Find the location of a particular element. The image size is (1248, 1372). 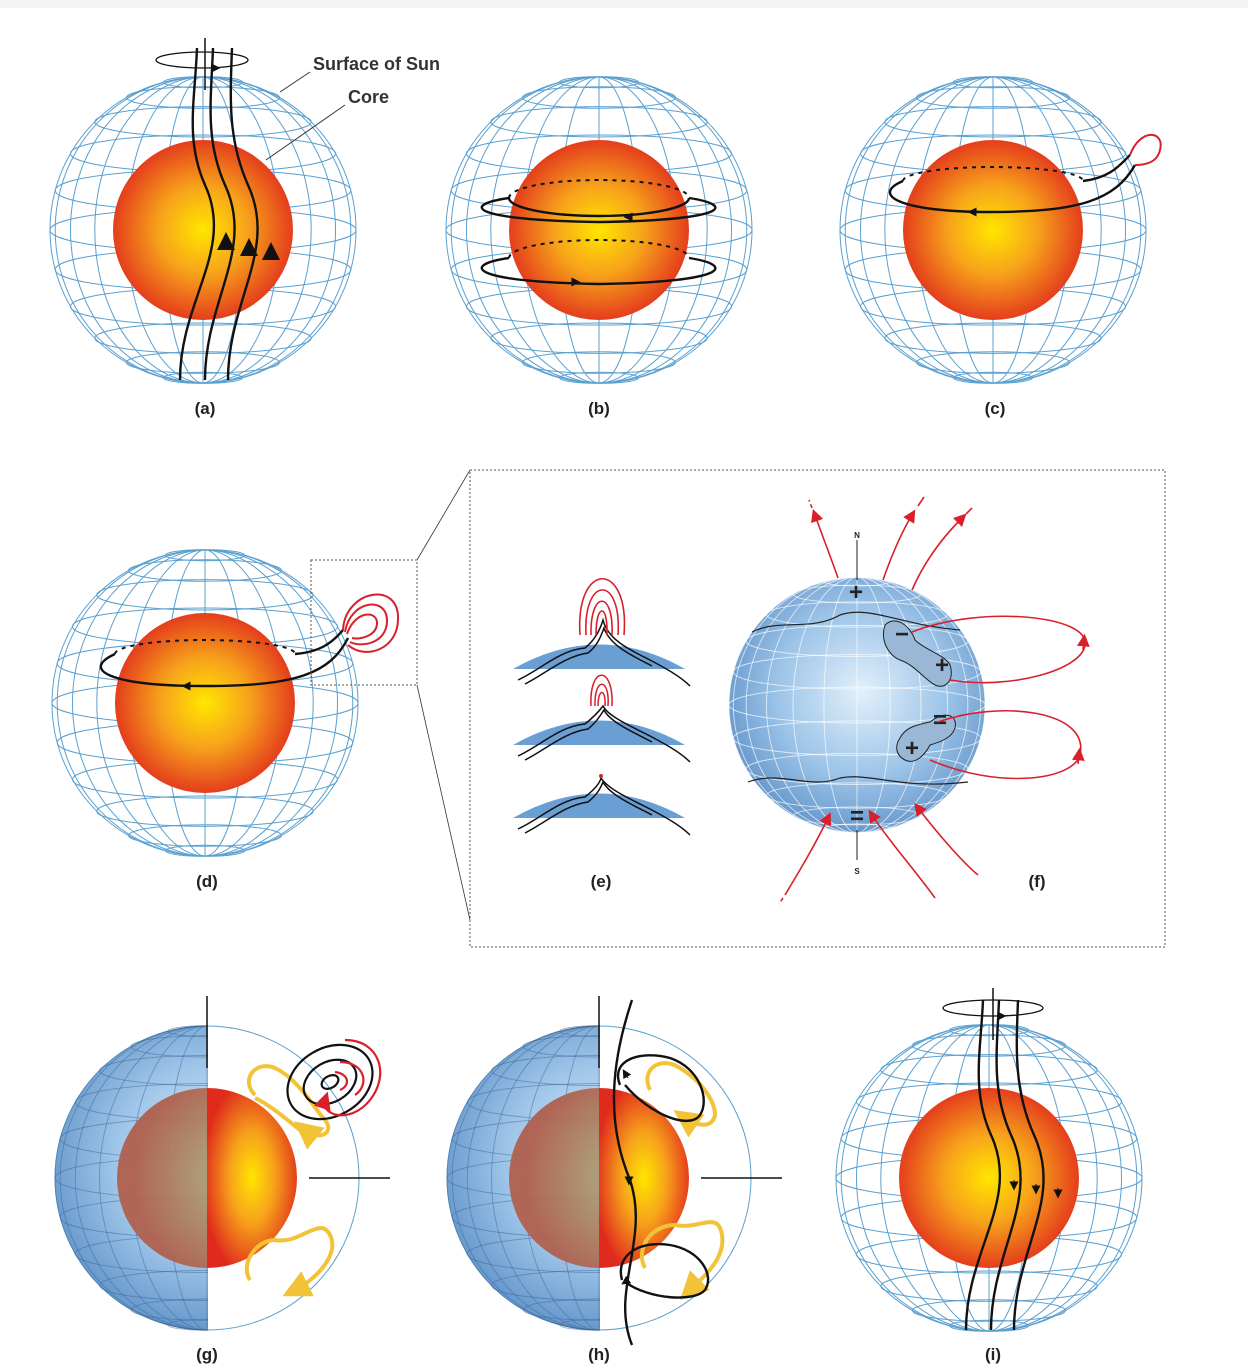

core-a is located at coordinates (203, 230).